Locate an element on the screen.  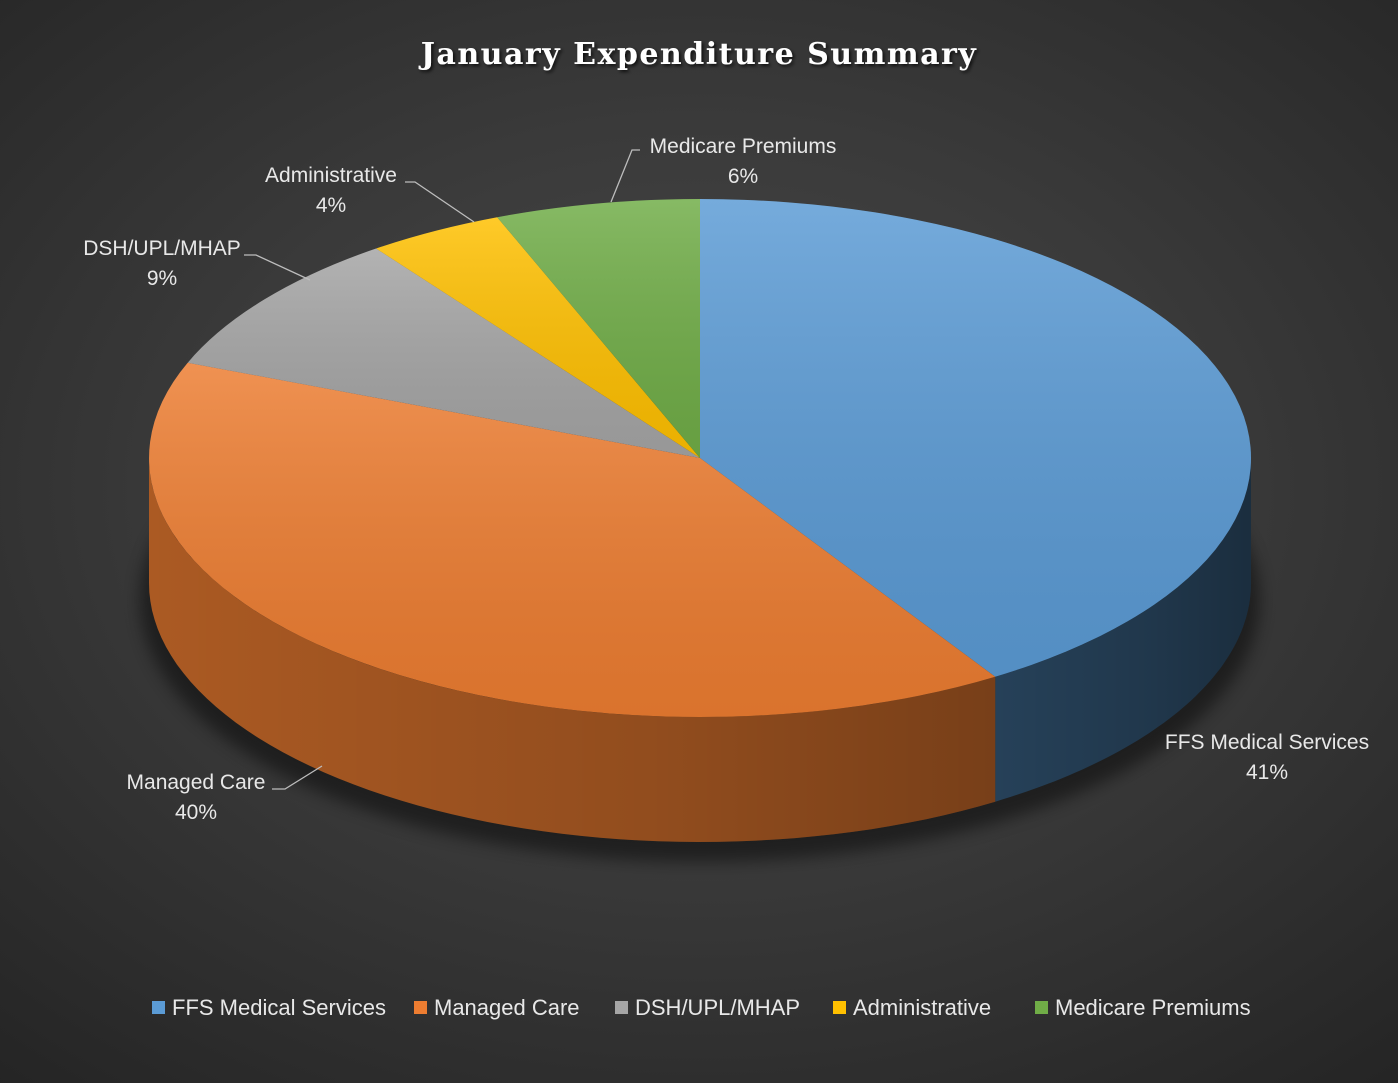
legend-label-administrative: Administrative is located at coordinates (922, 1007).